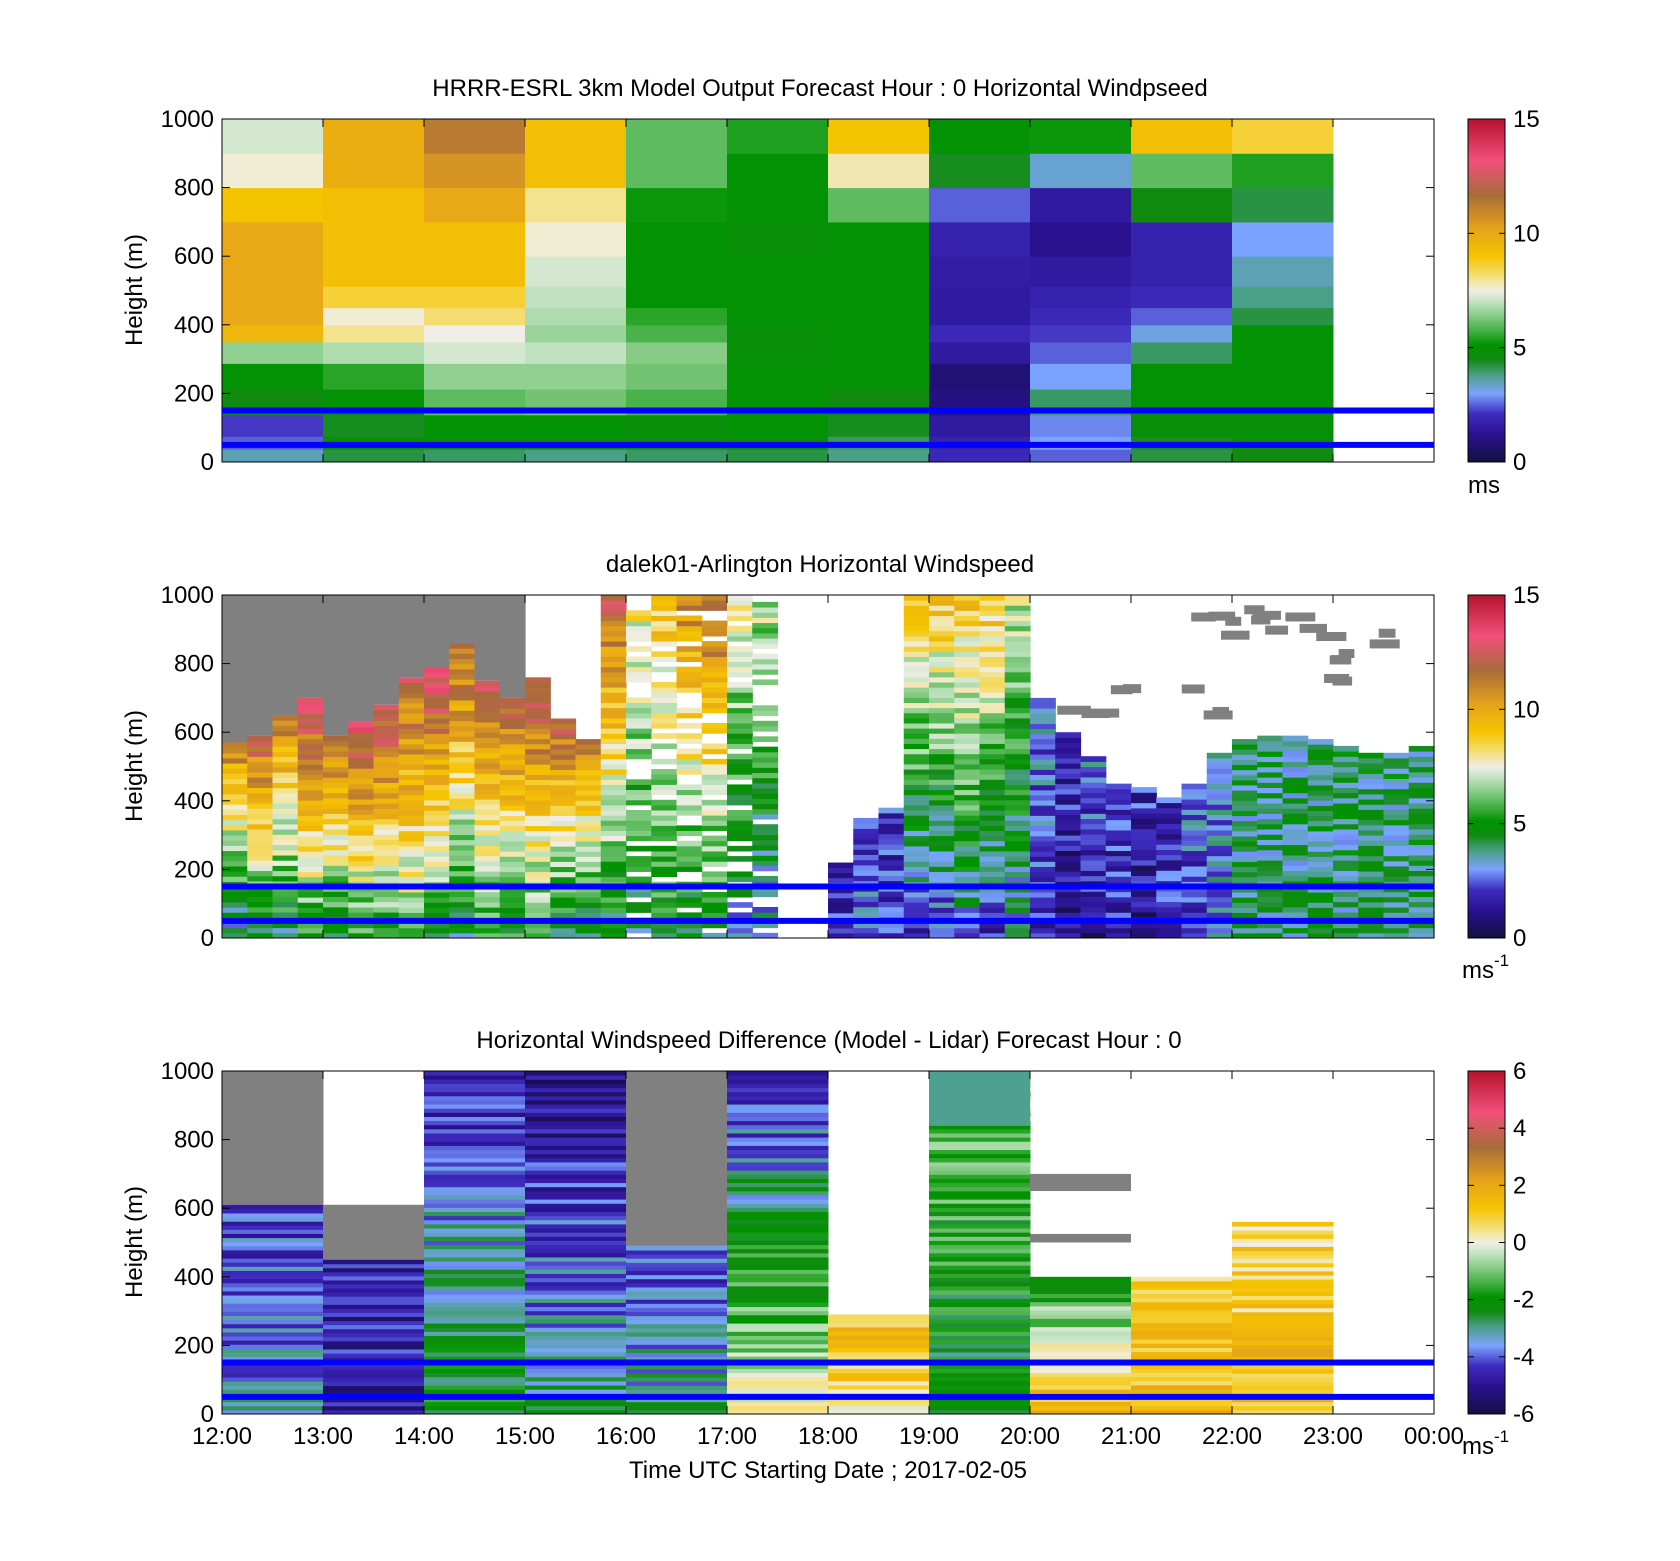 The width and height of the screenshot is (1680, 1561). What do you see at coordinates (626, 1436) in the screenshot?
I see `x-tick-label: 16:00` at bounding box center [626, 1436].